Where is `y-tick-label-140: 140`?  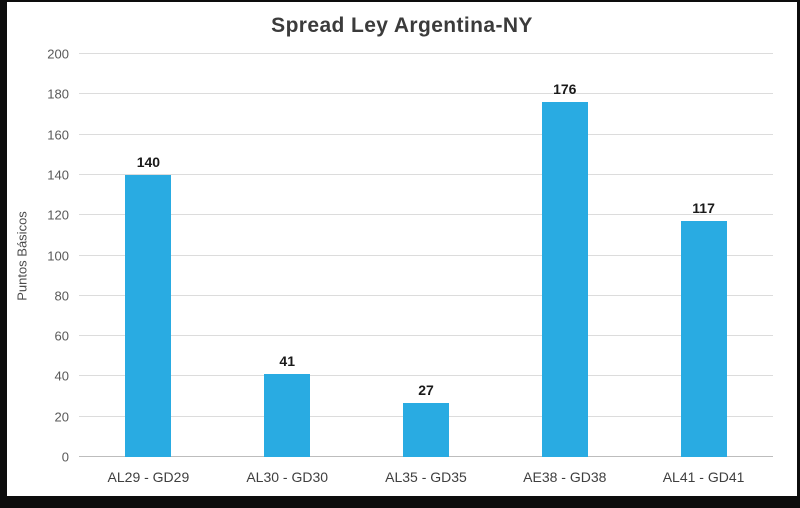 y-tick-label-140: 140 is located at coordinates (58, 175).